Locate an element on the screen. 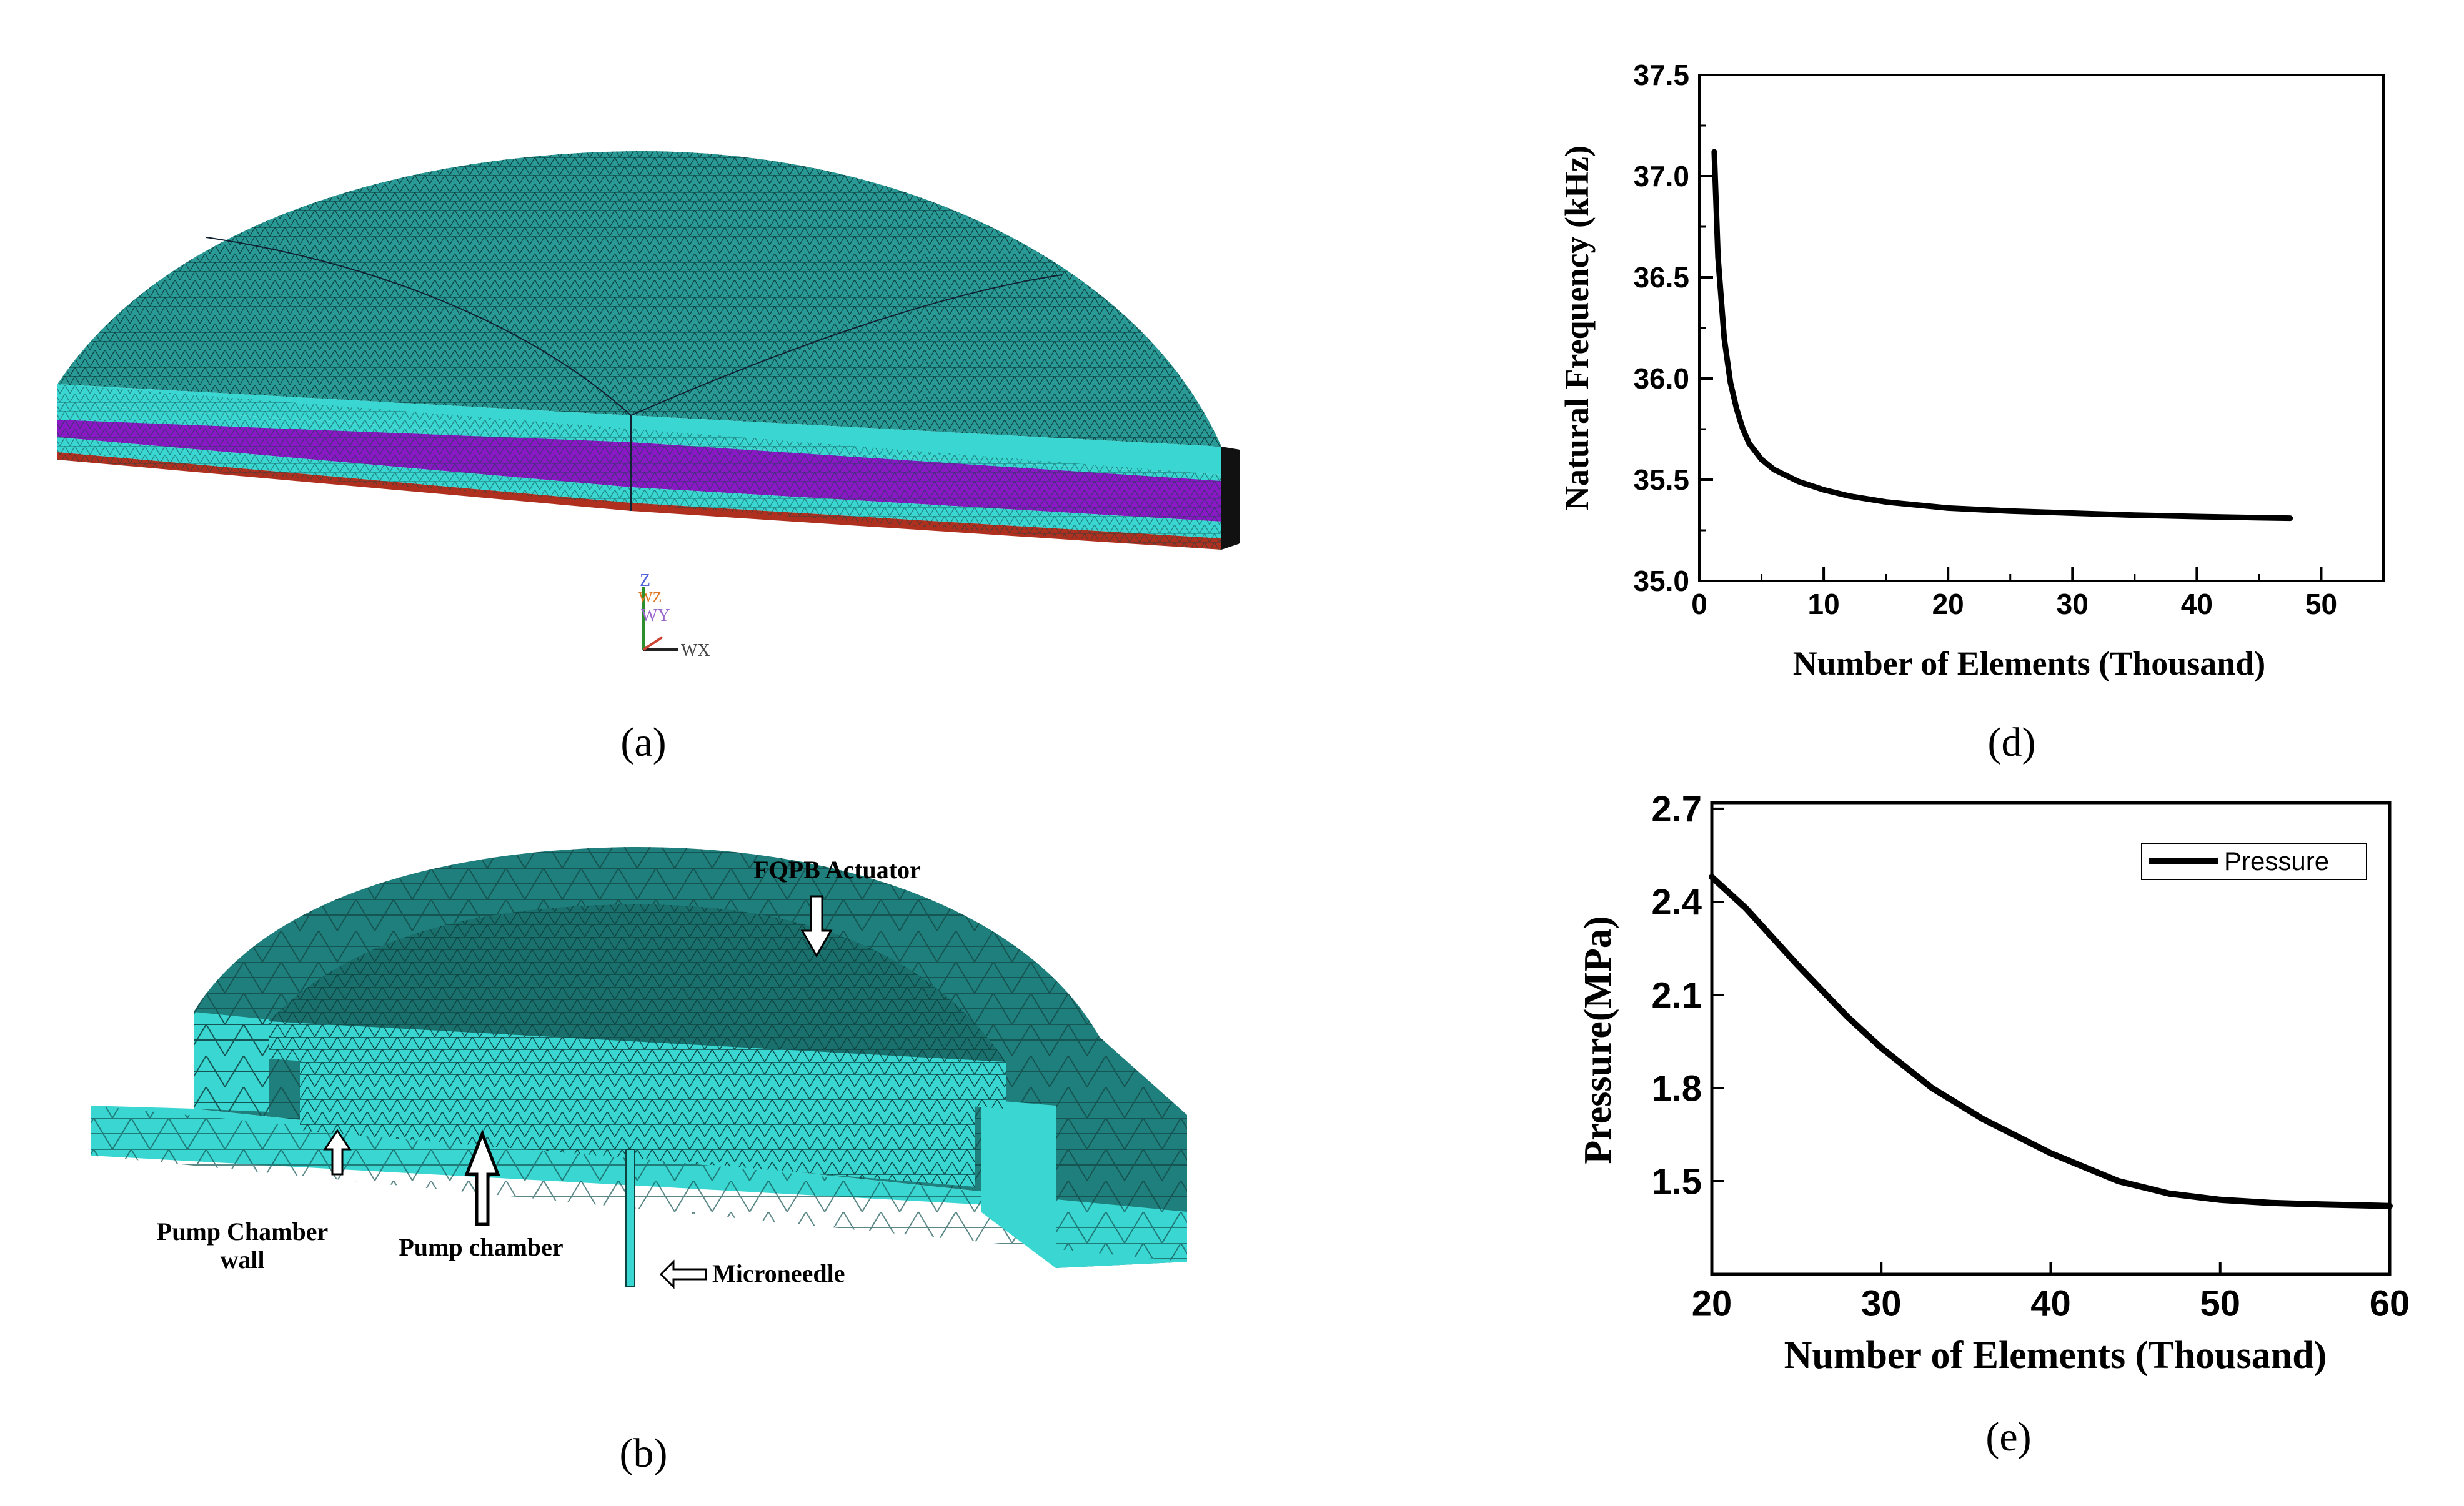 This screenshot has height=1506, width=2464. y-tick-label: 2.4 is located at coordinates (1677, 902).